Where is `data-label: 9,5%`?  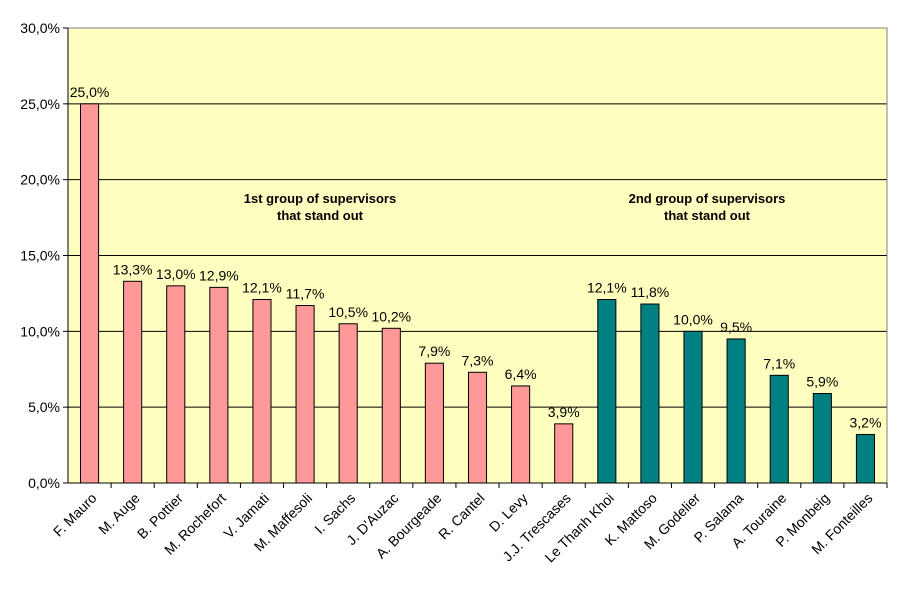 data-label: 9,5% is located at coordinates (736, 327).